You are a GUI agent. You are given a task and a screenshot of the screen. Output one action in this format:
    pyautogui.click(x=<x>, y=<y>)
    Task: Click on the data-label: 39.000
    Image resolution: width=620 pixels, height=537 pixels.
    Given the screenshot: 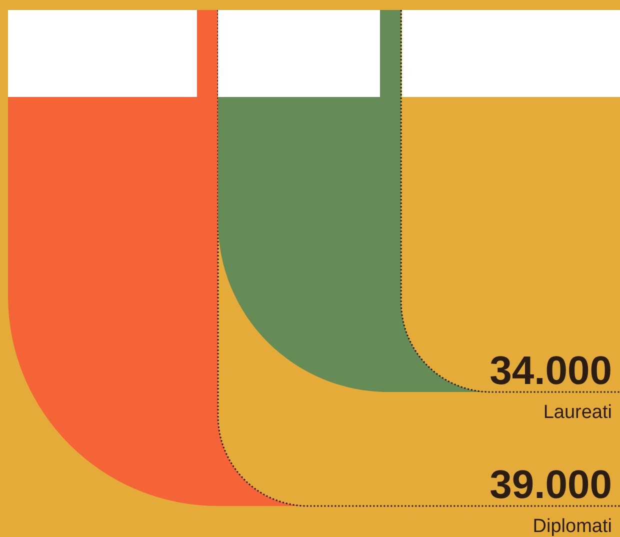 What is the action you would take?
    pyautogui.click(x=551, y=485)
    